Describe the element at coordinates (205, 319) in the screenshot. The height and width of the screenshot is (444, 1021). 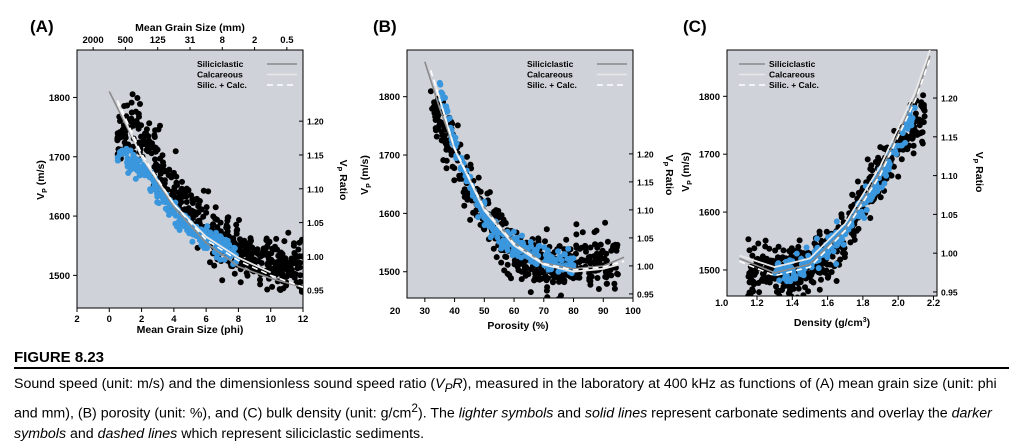
I see `x-tick-label: 6` at that location.